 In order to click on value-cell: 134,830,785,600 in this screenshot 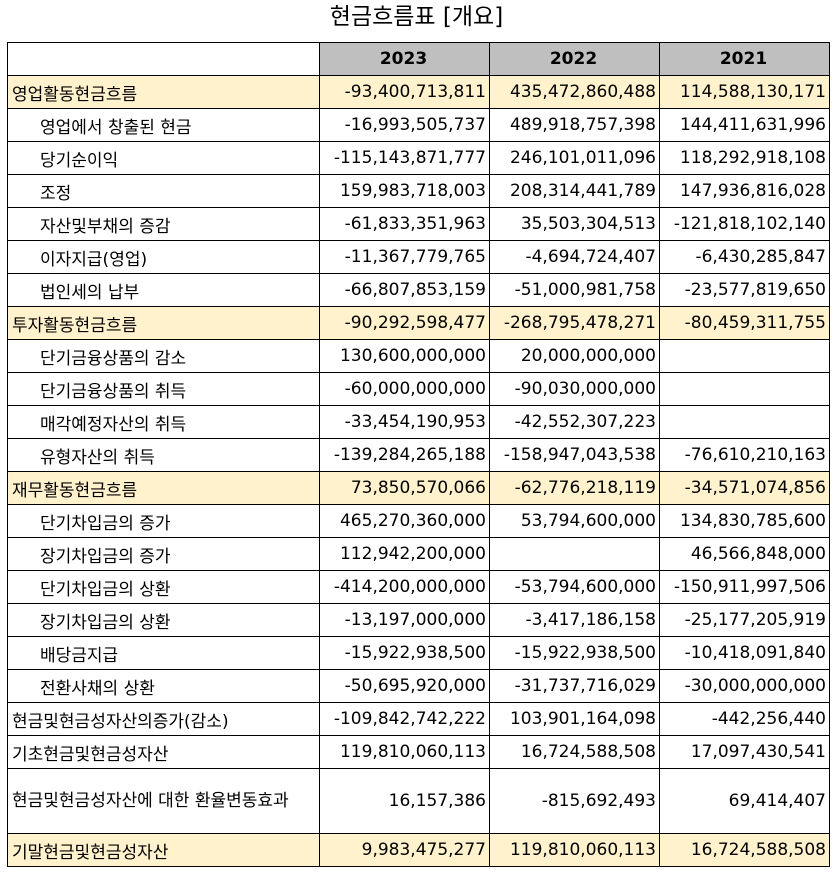, I will do `click(744, 521)`.